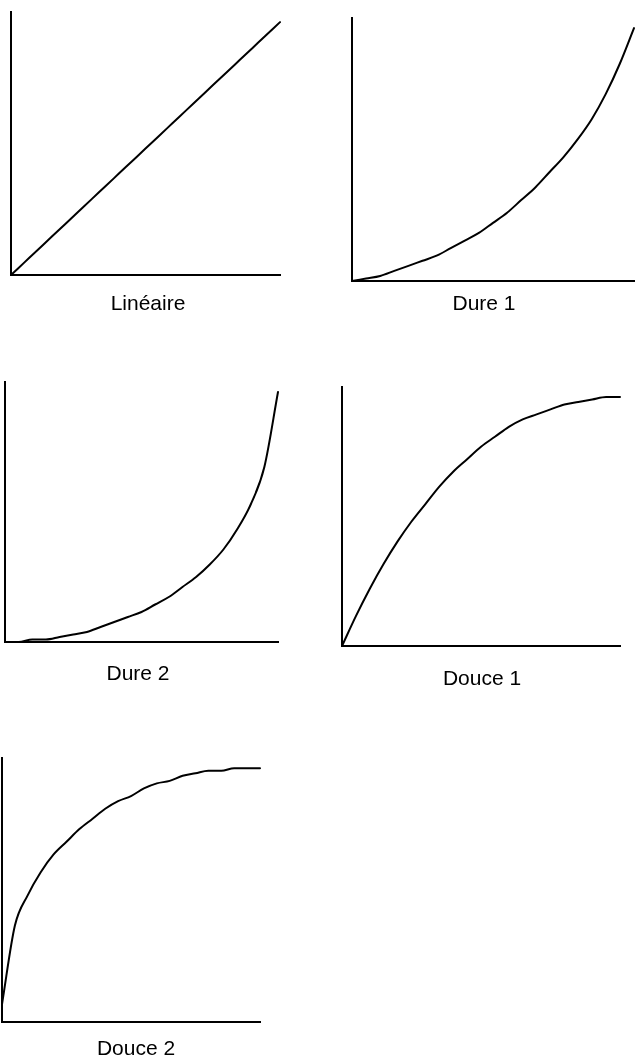 The image size is (637, 1058). What do you see at coordinates (148, 302) in the screenshot?
I see `text: Linéaire` at bounding box center [148, 302].